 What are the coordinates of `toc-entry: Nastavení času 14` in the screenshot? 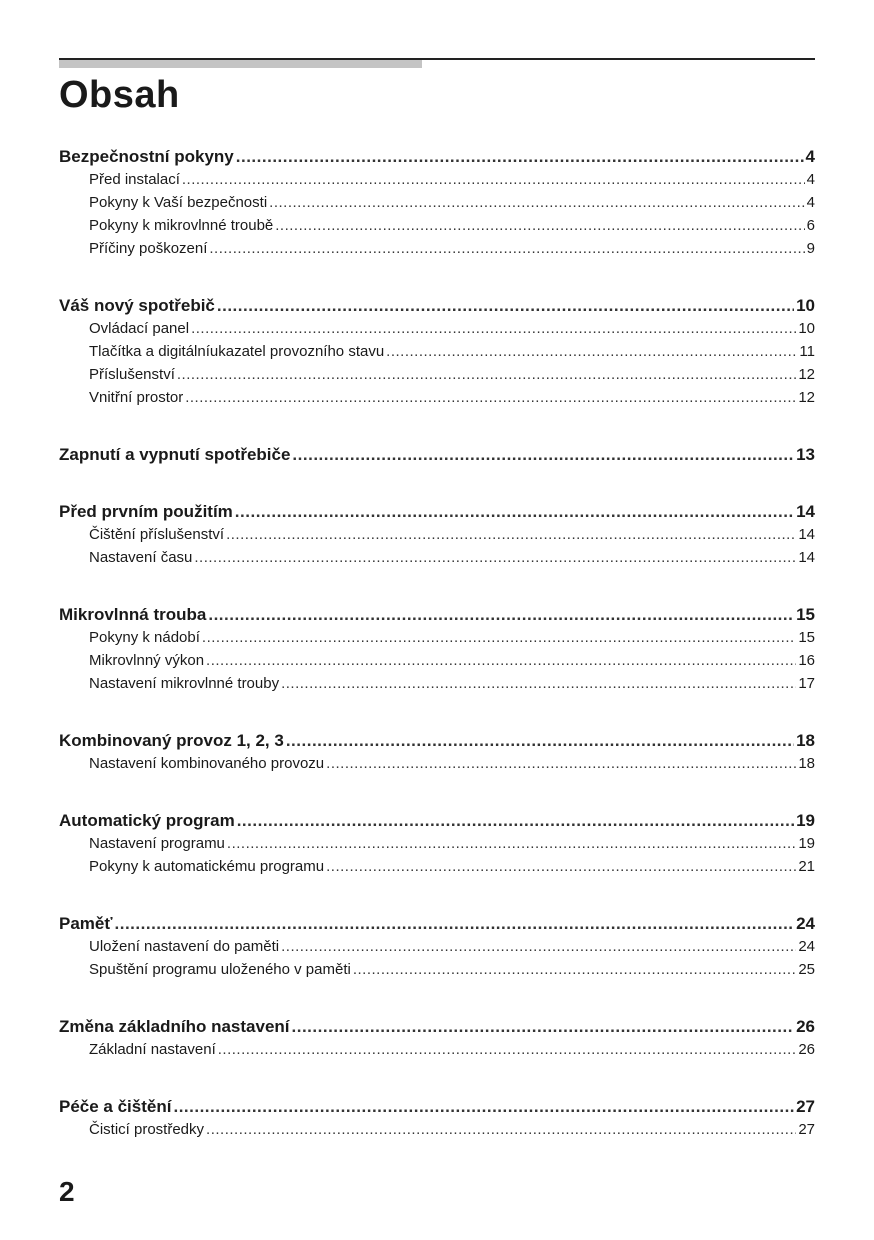 It's located at (437, 557).